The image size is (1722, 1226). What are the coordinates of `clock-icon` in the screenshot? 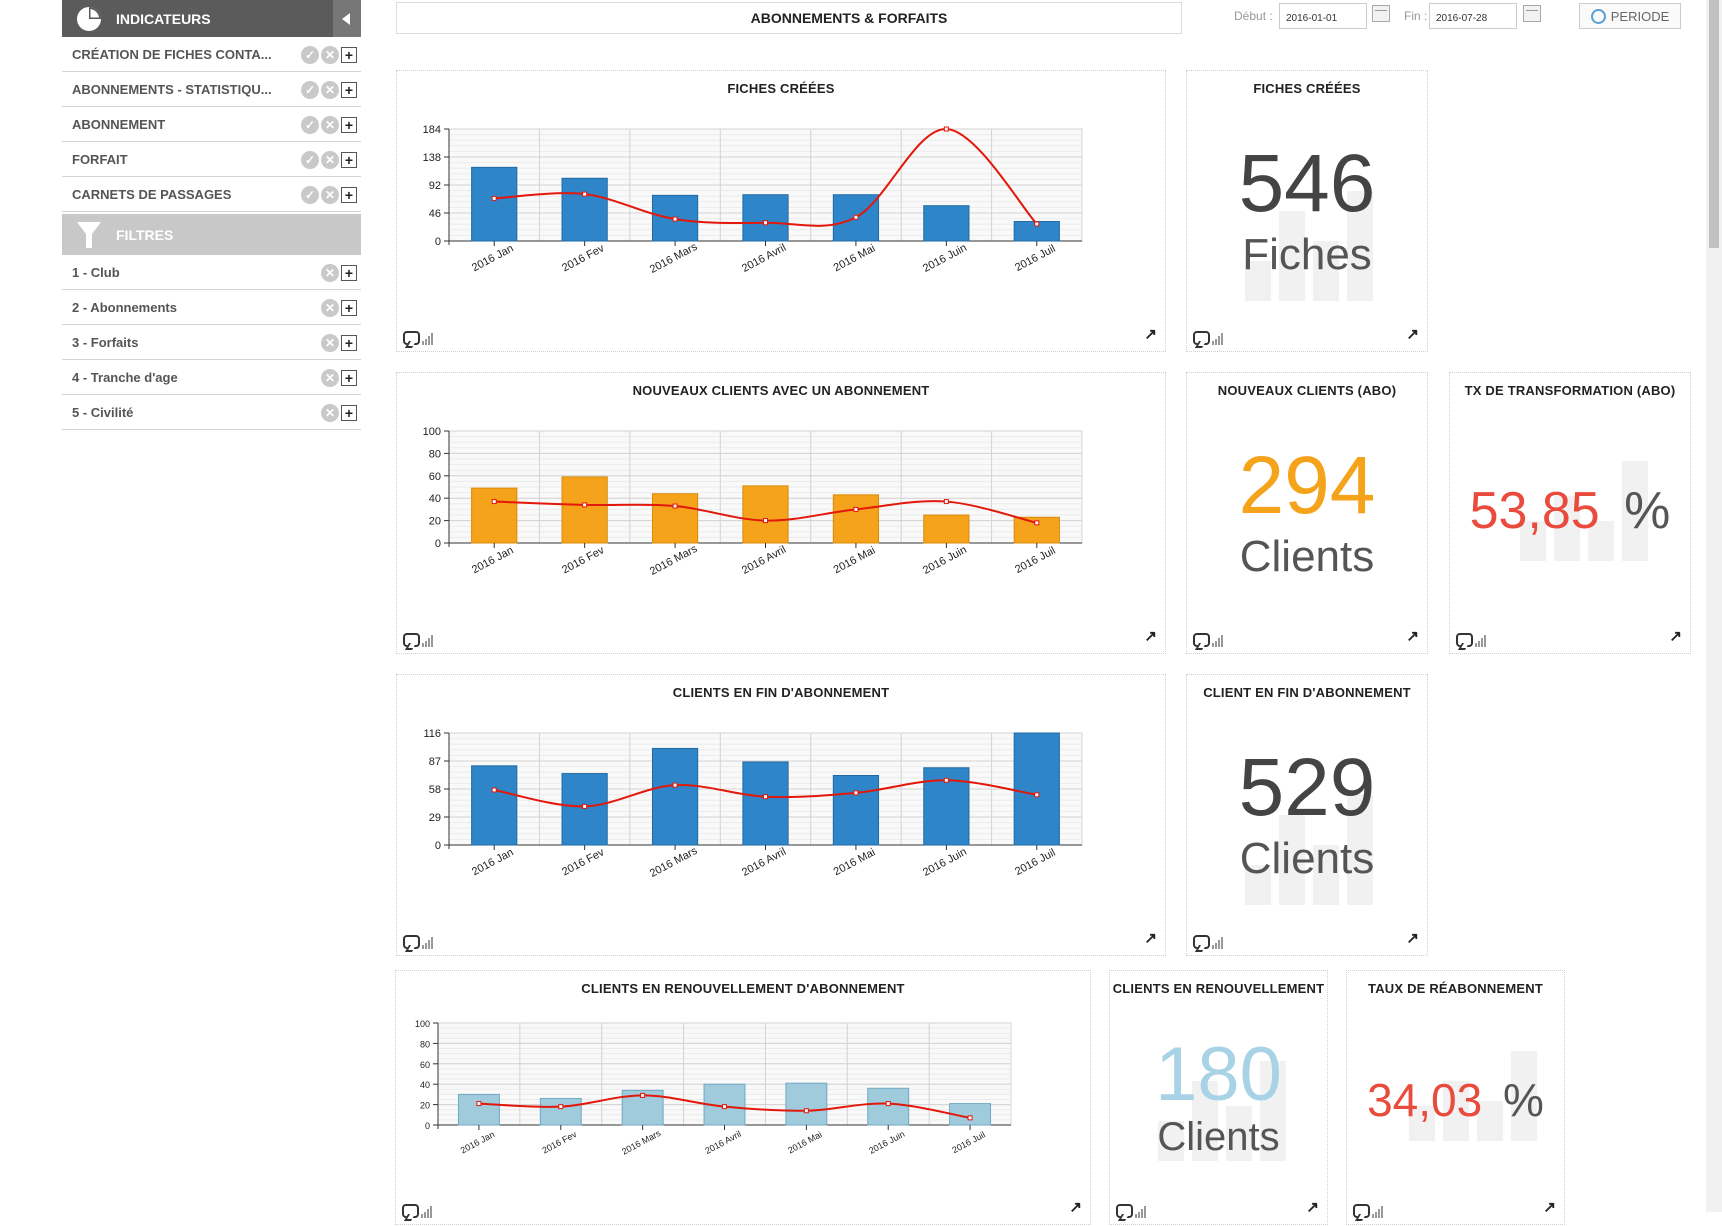 It's located at (1598, 16).